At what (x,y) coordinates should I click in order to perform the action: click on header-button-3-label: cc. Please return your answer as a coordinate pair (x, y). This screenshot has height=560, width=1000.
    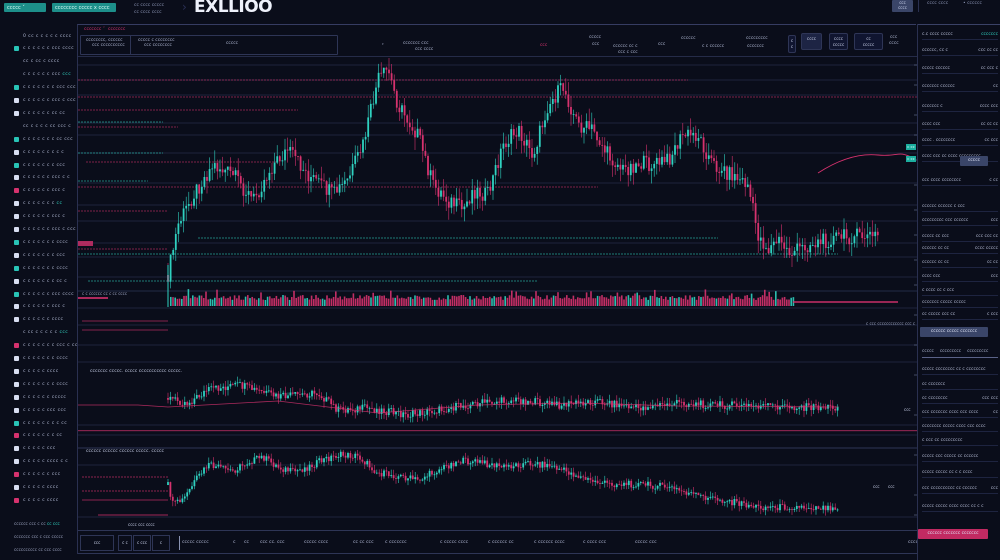
    Looking at the image, I should click on (868, 38).